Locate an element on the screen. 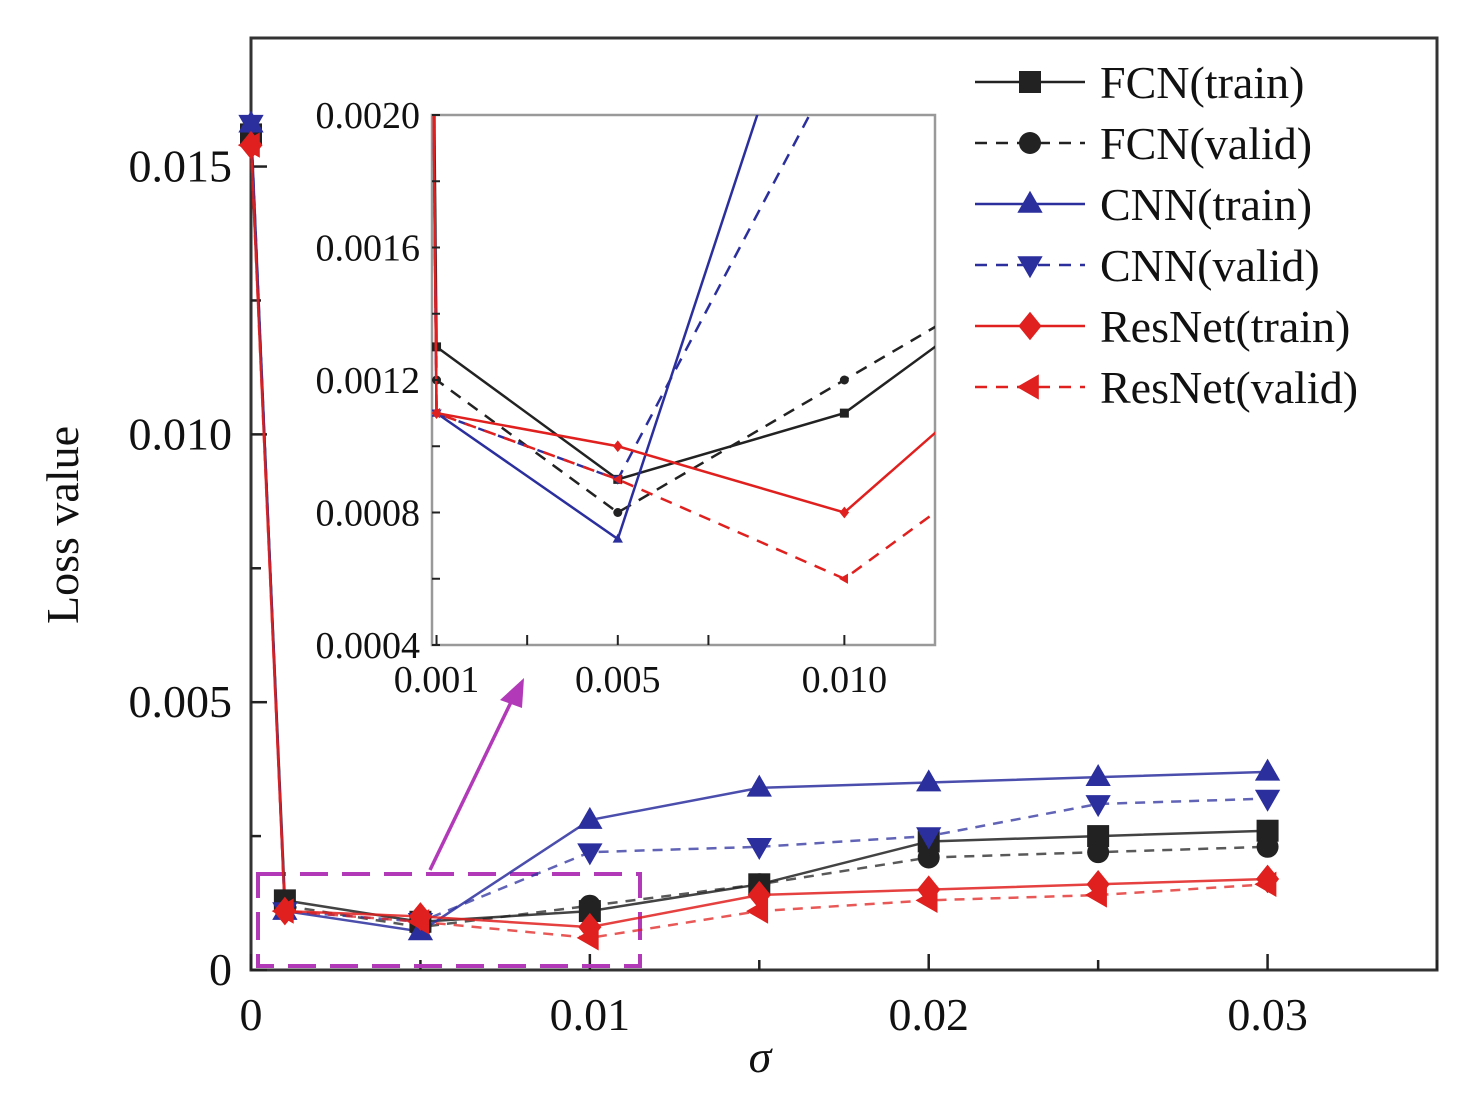 This screenshot has width=1473, height=1101. legend-label: FCN(valid) is located at coordinates (1206, 143).